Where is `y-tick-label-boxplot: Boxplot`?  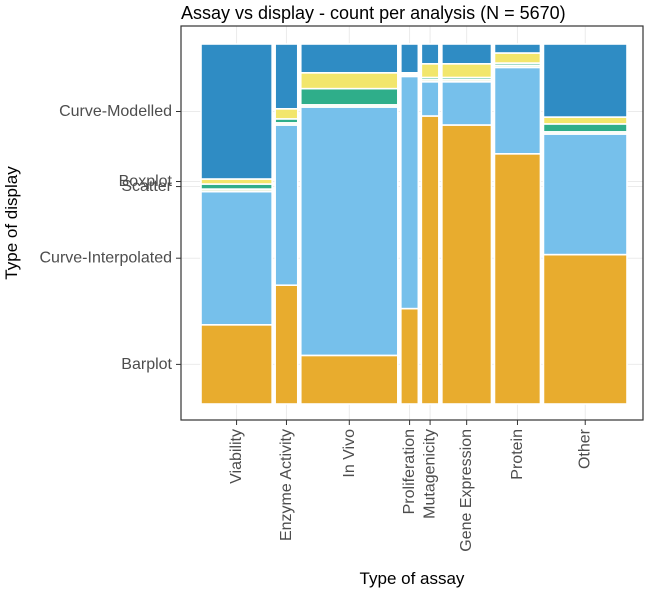
y-tick-label-boxplot: Boxplot is located at coordinates (146, 181).